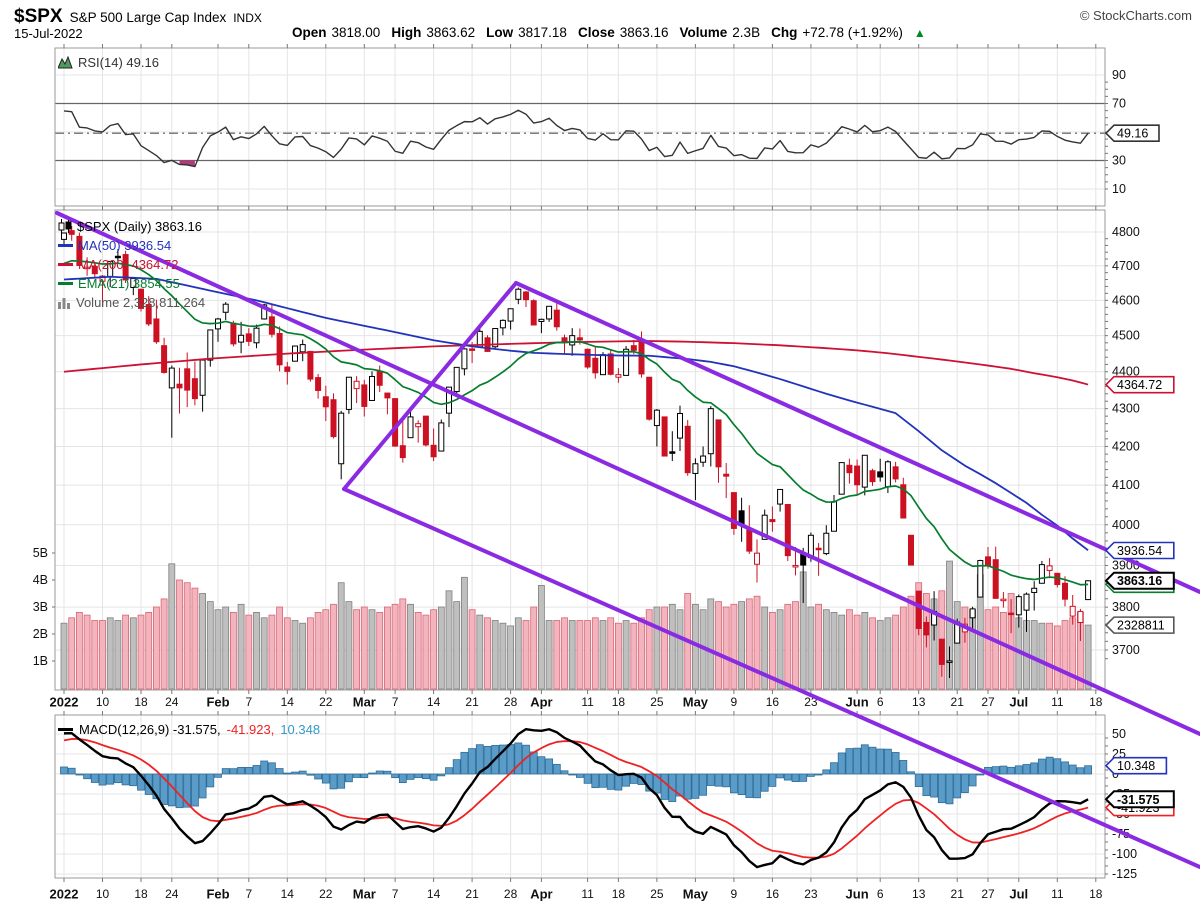  Describe the element at coordinates (40, 580) in the screenshot. I see `svg-text: 4B` at that location.